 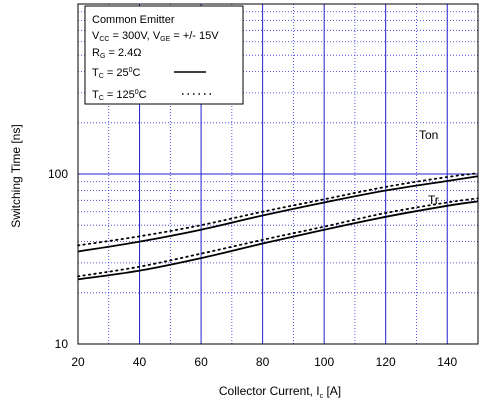 I want to click on y-tick-label: 100, so click(x=58, y=174).